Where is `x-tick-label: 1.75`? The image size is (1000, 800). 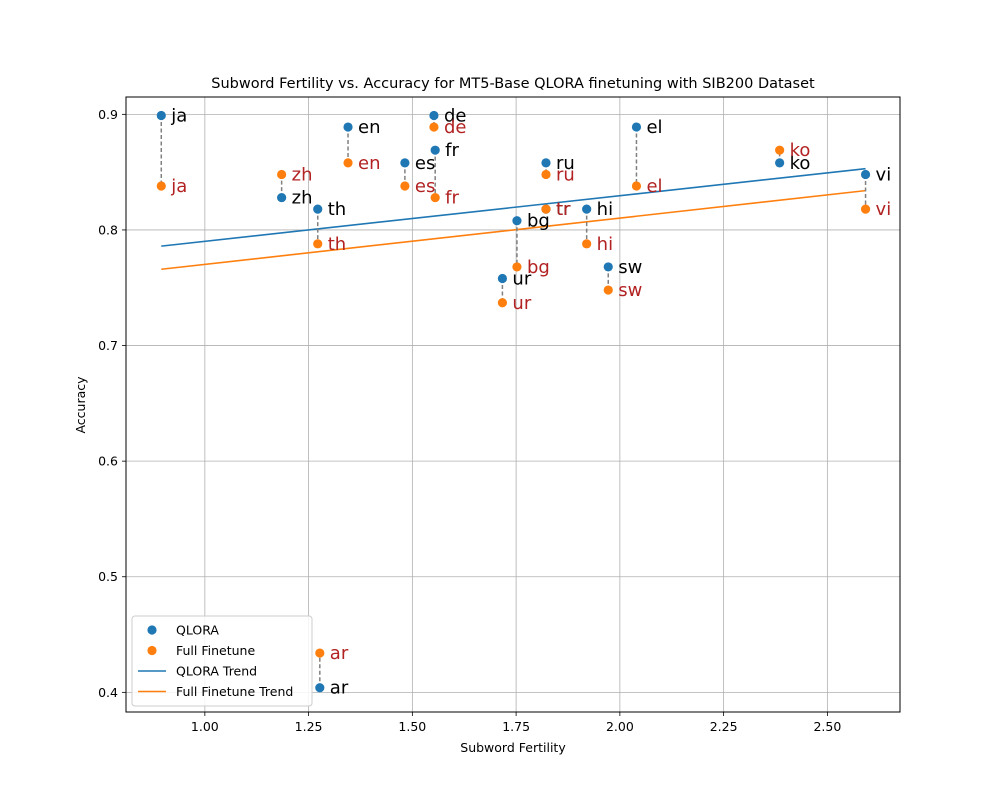
x-tick-label: 1.75 is located at coordinates (516, 726).